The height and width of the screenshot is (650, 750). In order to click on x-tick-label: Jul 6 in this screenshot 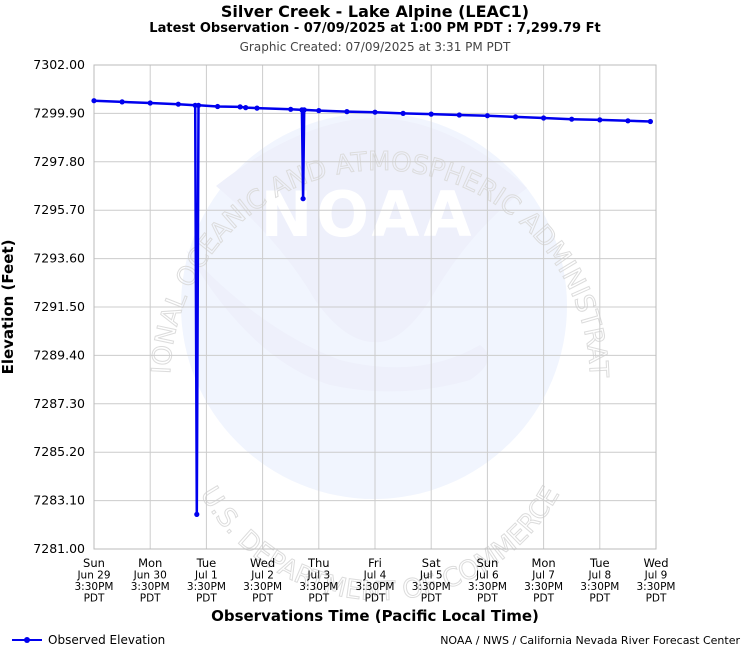, I will do `click(487, 576)`.